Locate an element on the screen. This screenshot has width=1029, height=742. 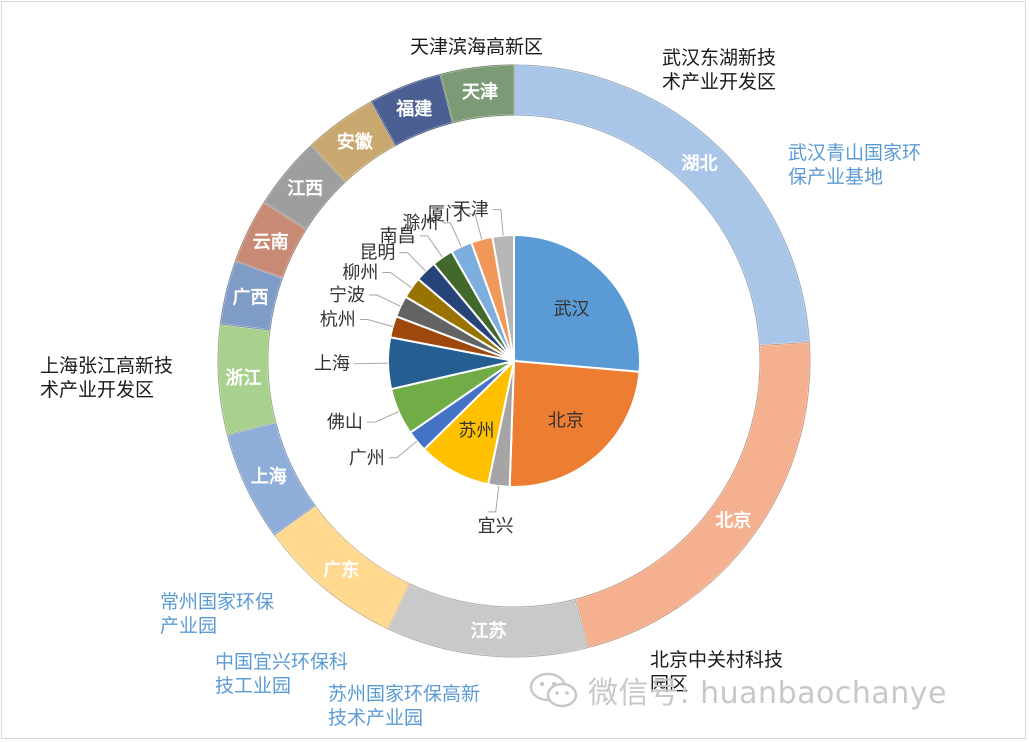
inner-pie is located at coordinates (514, 360).